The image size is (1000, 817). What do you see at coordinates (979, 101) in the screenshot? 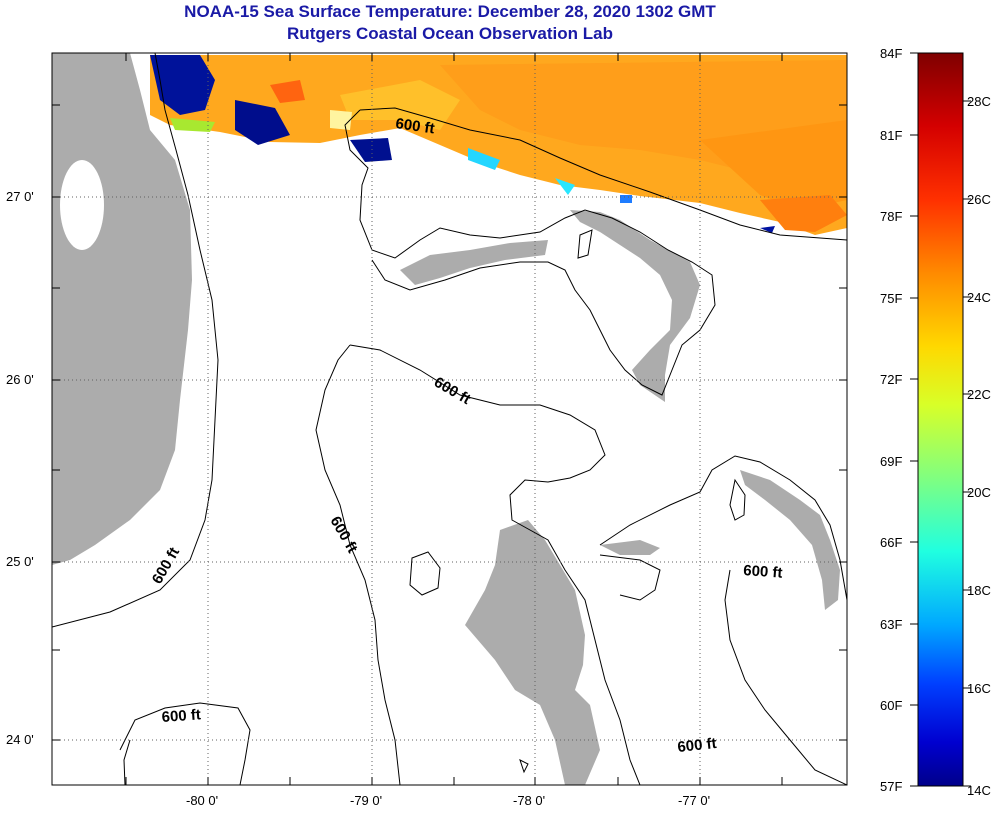
I see `colorbar-c-label: 28C` at bounding box center [979, 101].